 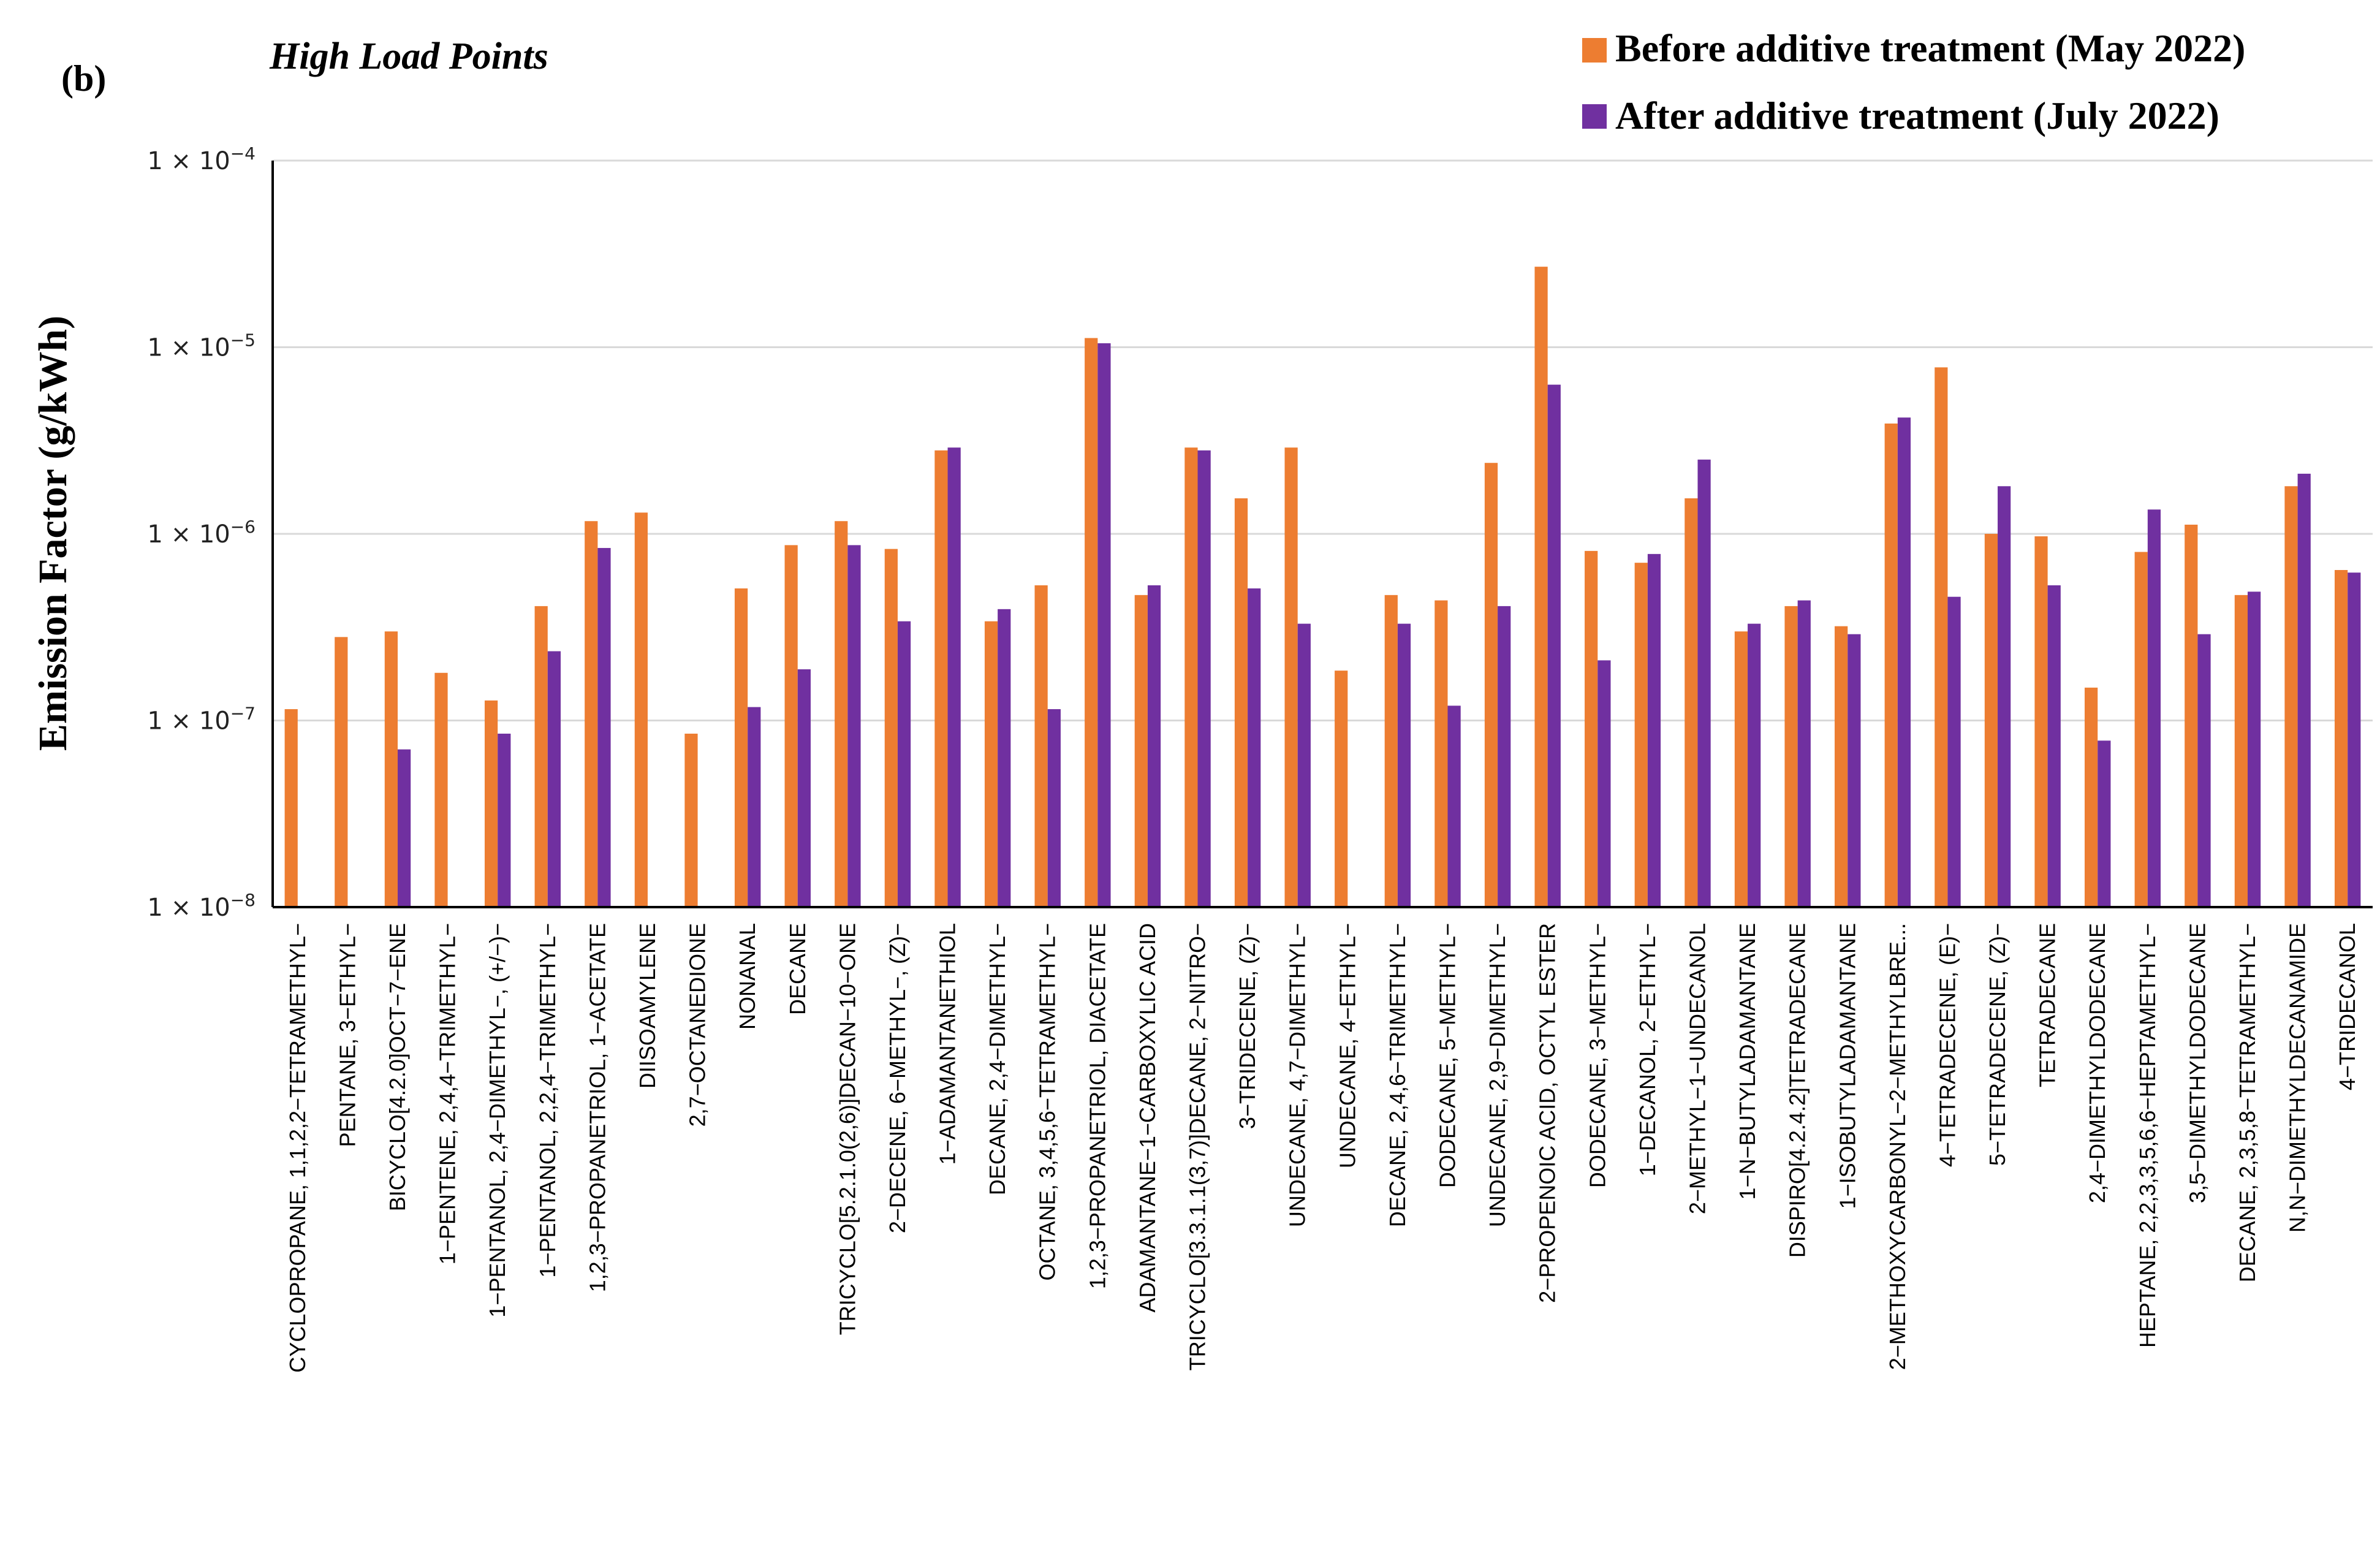 What do you see at coordinates (201, 346) in the screenshot?
I see `y-tick-label: 1 × 10⁻⁵` at bounding box center [201, 346].